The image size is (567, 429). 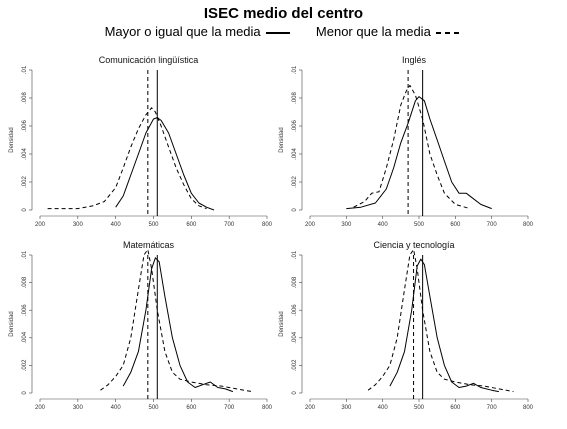 I want to click on legend-label-dashed: Menor que la media, so click(x=373, y=31).